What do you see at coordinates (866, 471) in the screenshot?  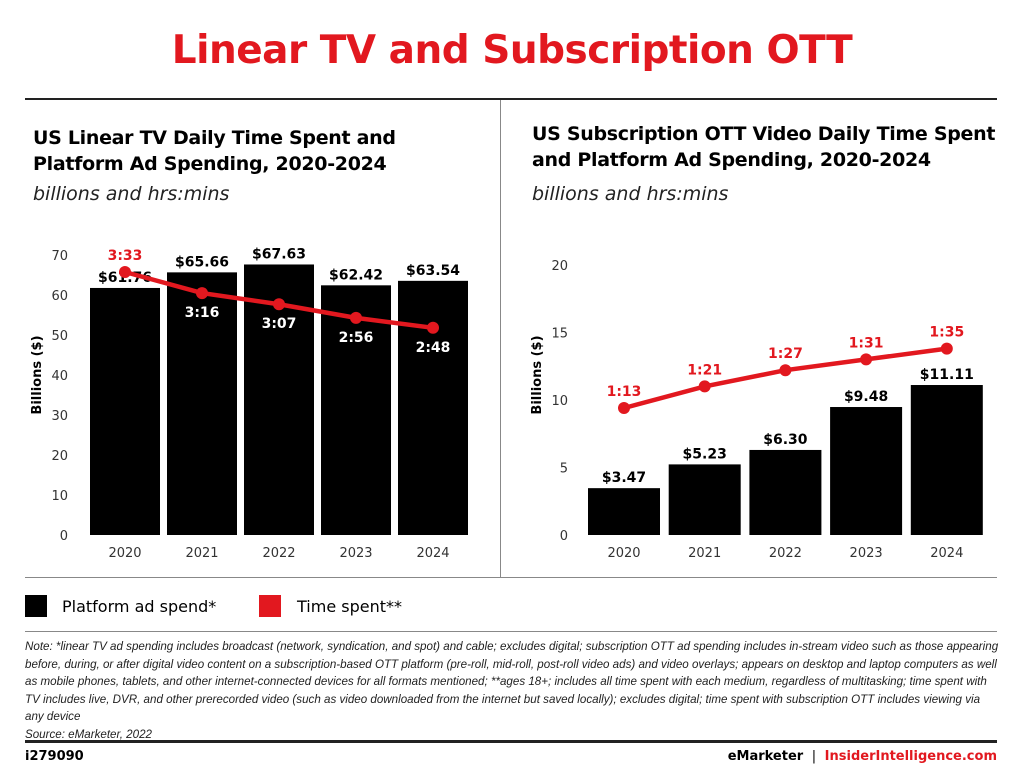 I see `ott-bar-2023` at bounding box center [866, 471].